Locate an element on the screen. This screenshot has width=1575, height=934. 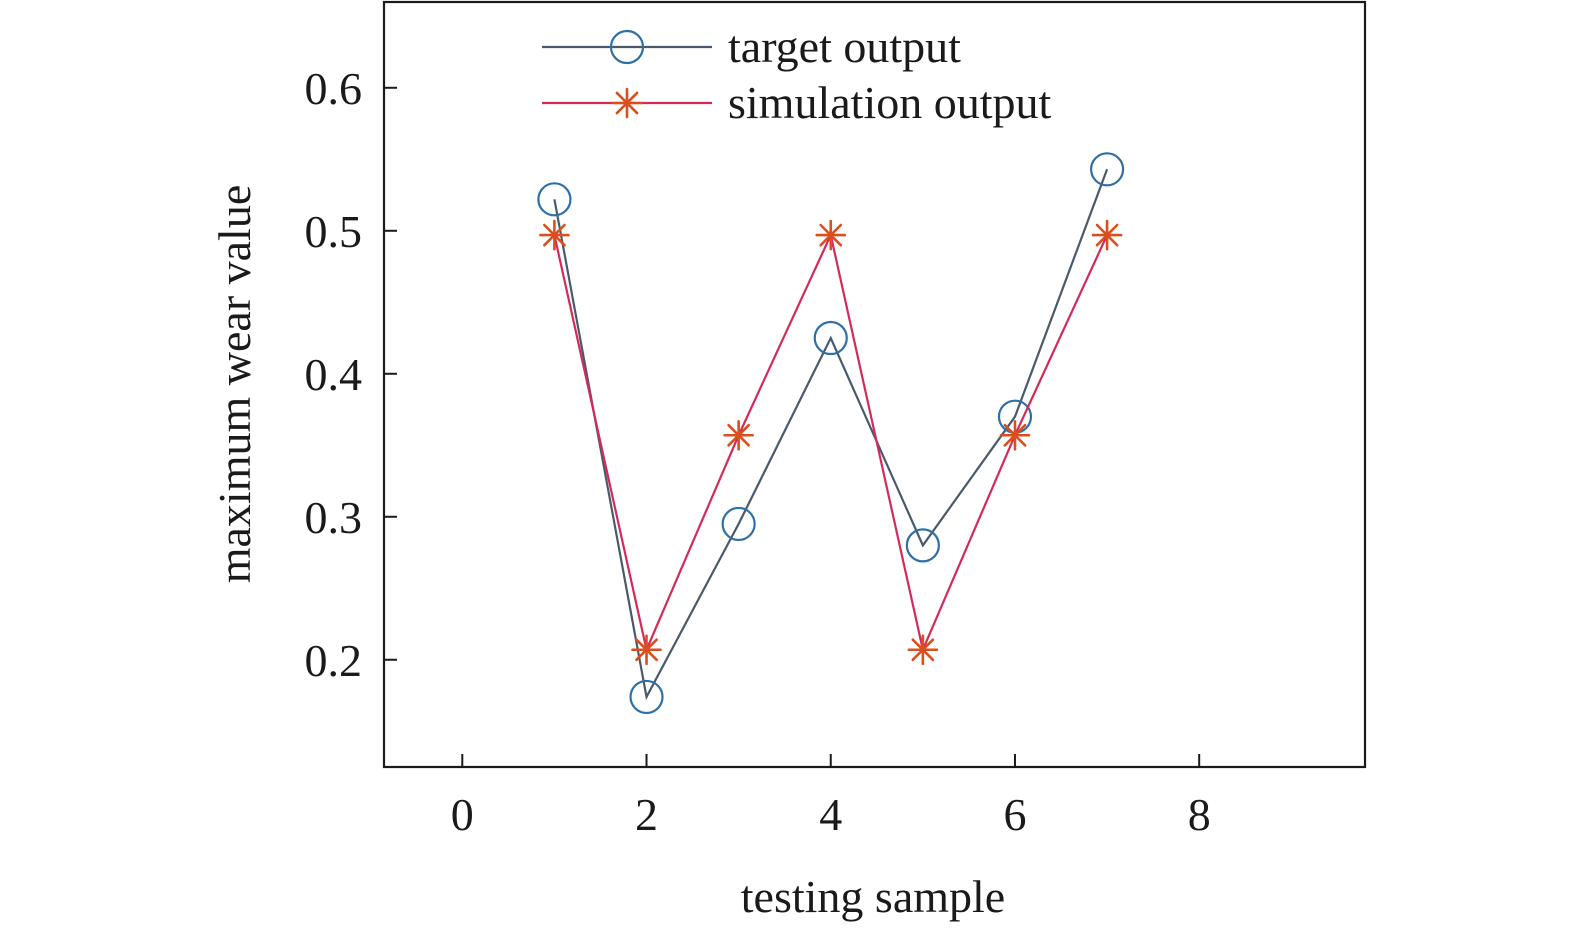
legend-marker-simulation-output is located at coordinates (627, 103).